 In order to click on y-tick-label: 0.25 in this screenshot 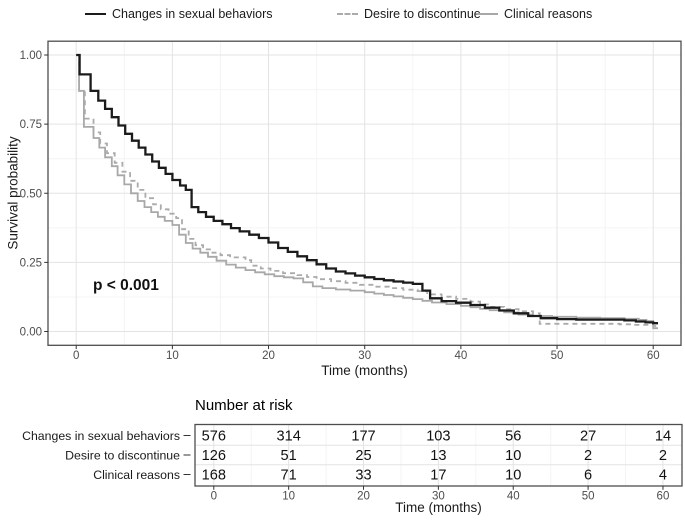, I will do `click(31, 263)`.